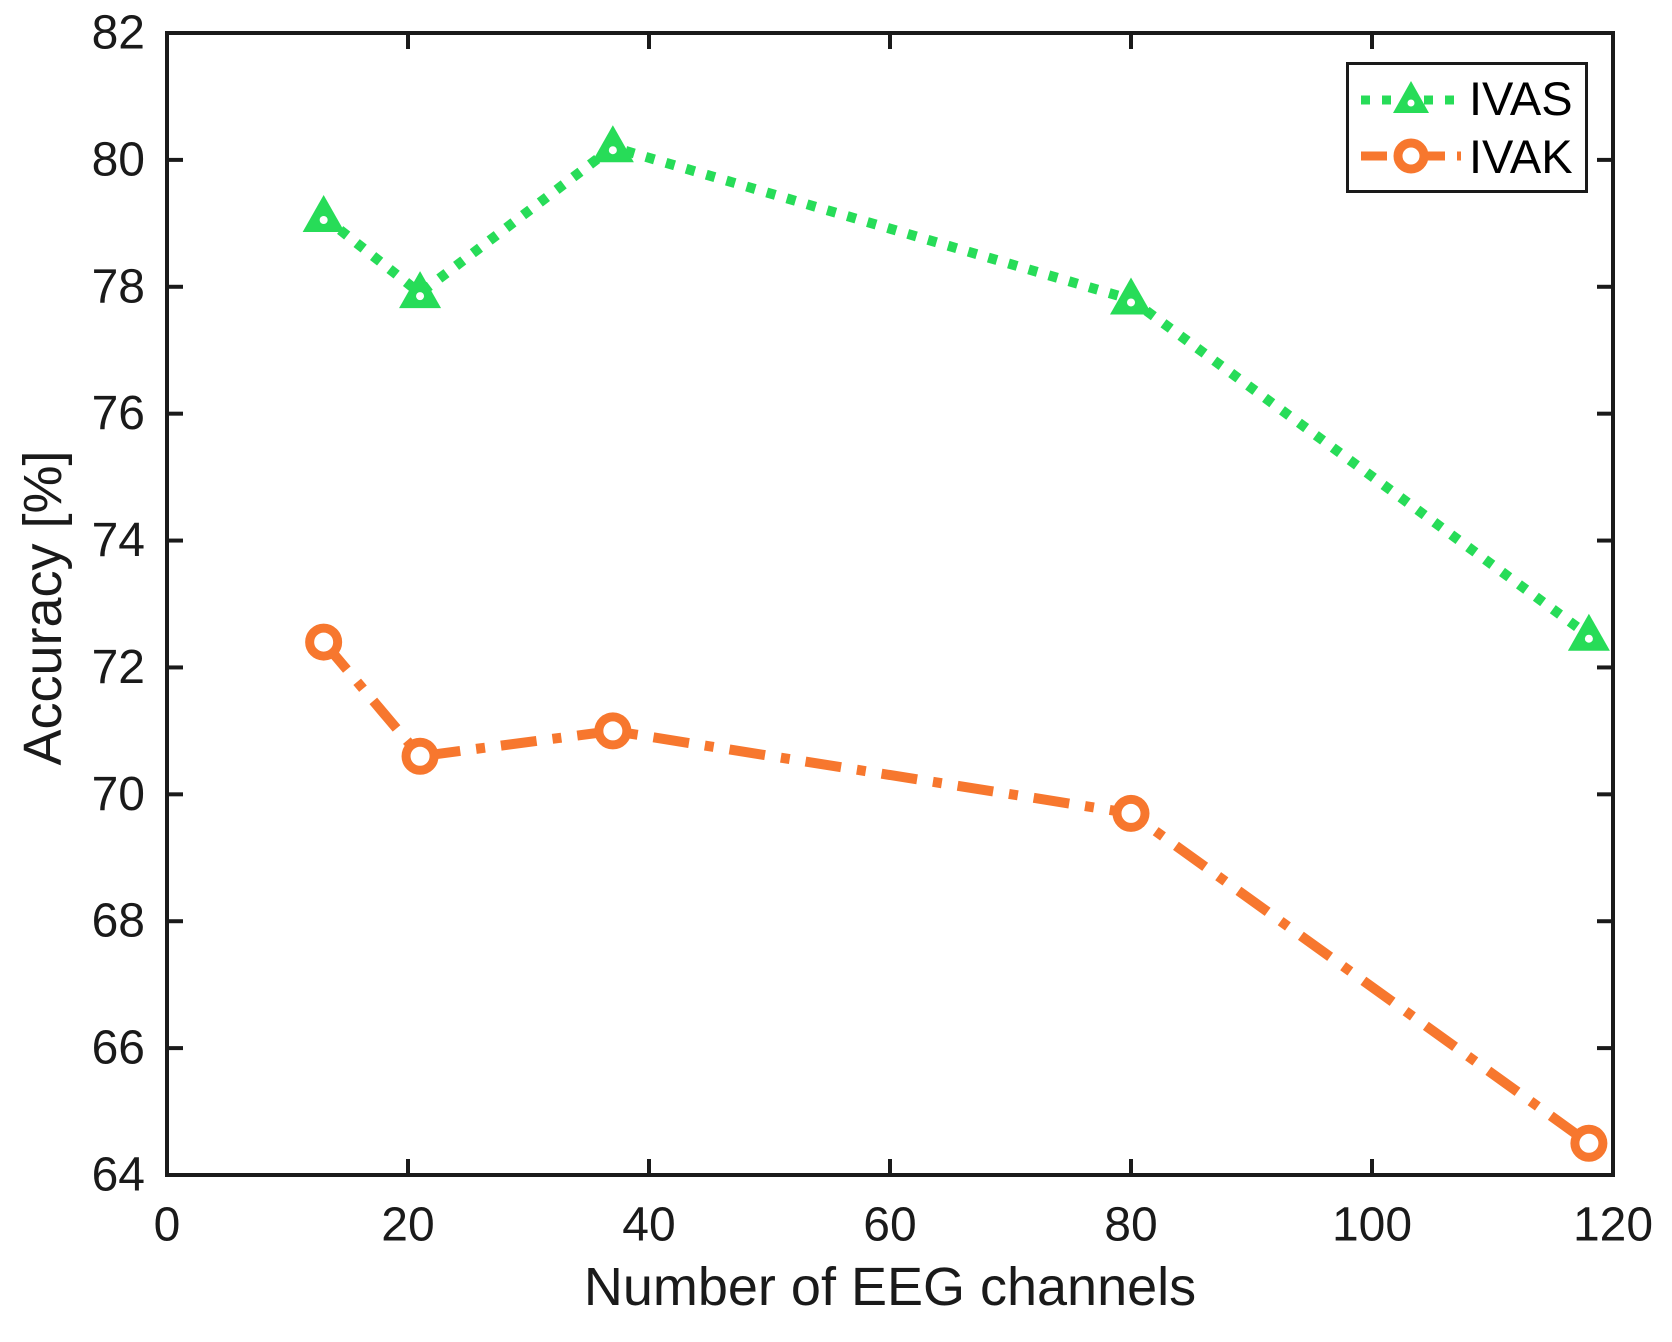 Image resolution: width=1672 pixels, height=1342 pixels. I want to click on y-tick-label: 72, so click(118, 667).